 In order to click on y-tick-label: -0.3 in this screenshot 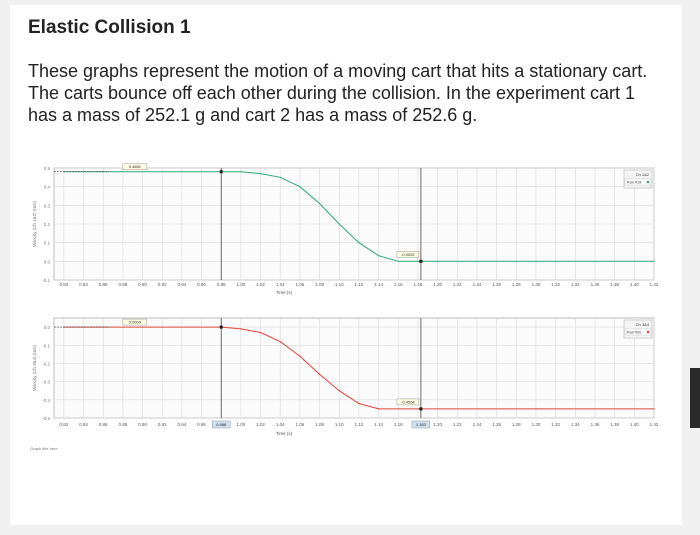, I will do `click(46, 382)`.